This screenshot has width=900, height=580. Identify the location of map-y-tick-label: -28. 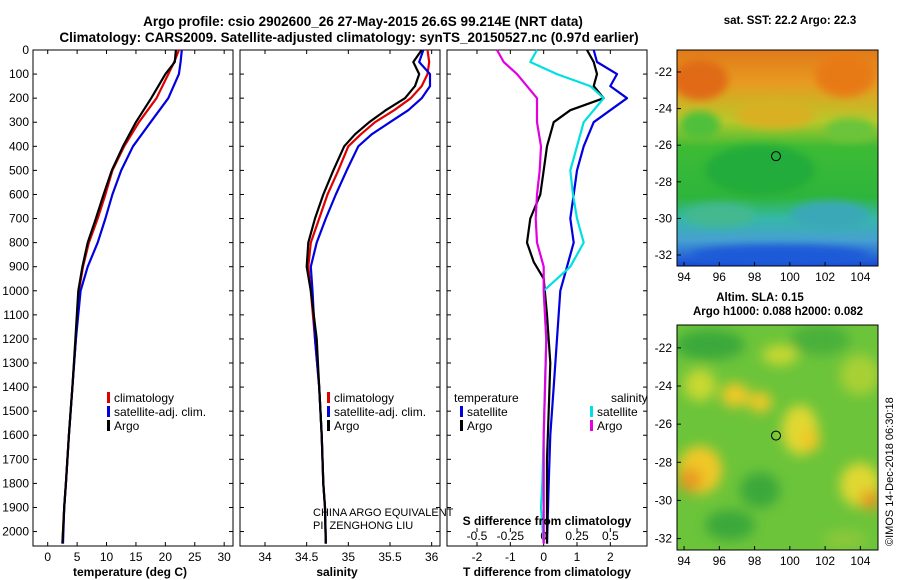
(664, 182).